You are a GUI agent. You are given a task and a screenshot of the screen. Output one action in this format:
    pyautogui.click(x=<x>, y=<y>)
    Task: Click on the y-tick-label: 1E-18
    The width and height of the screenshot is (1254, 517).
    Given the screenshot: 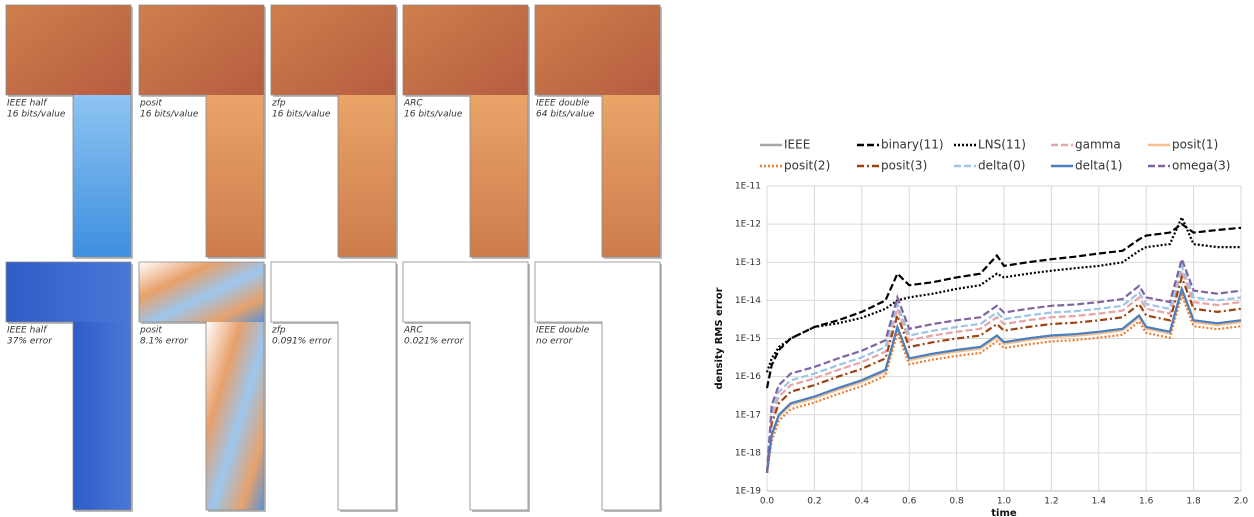 What is the action you would take?
    pyautogui.click(x=748, y=453)
    